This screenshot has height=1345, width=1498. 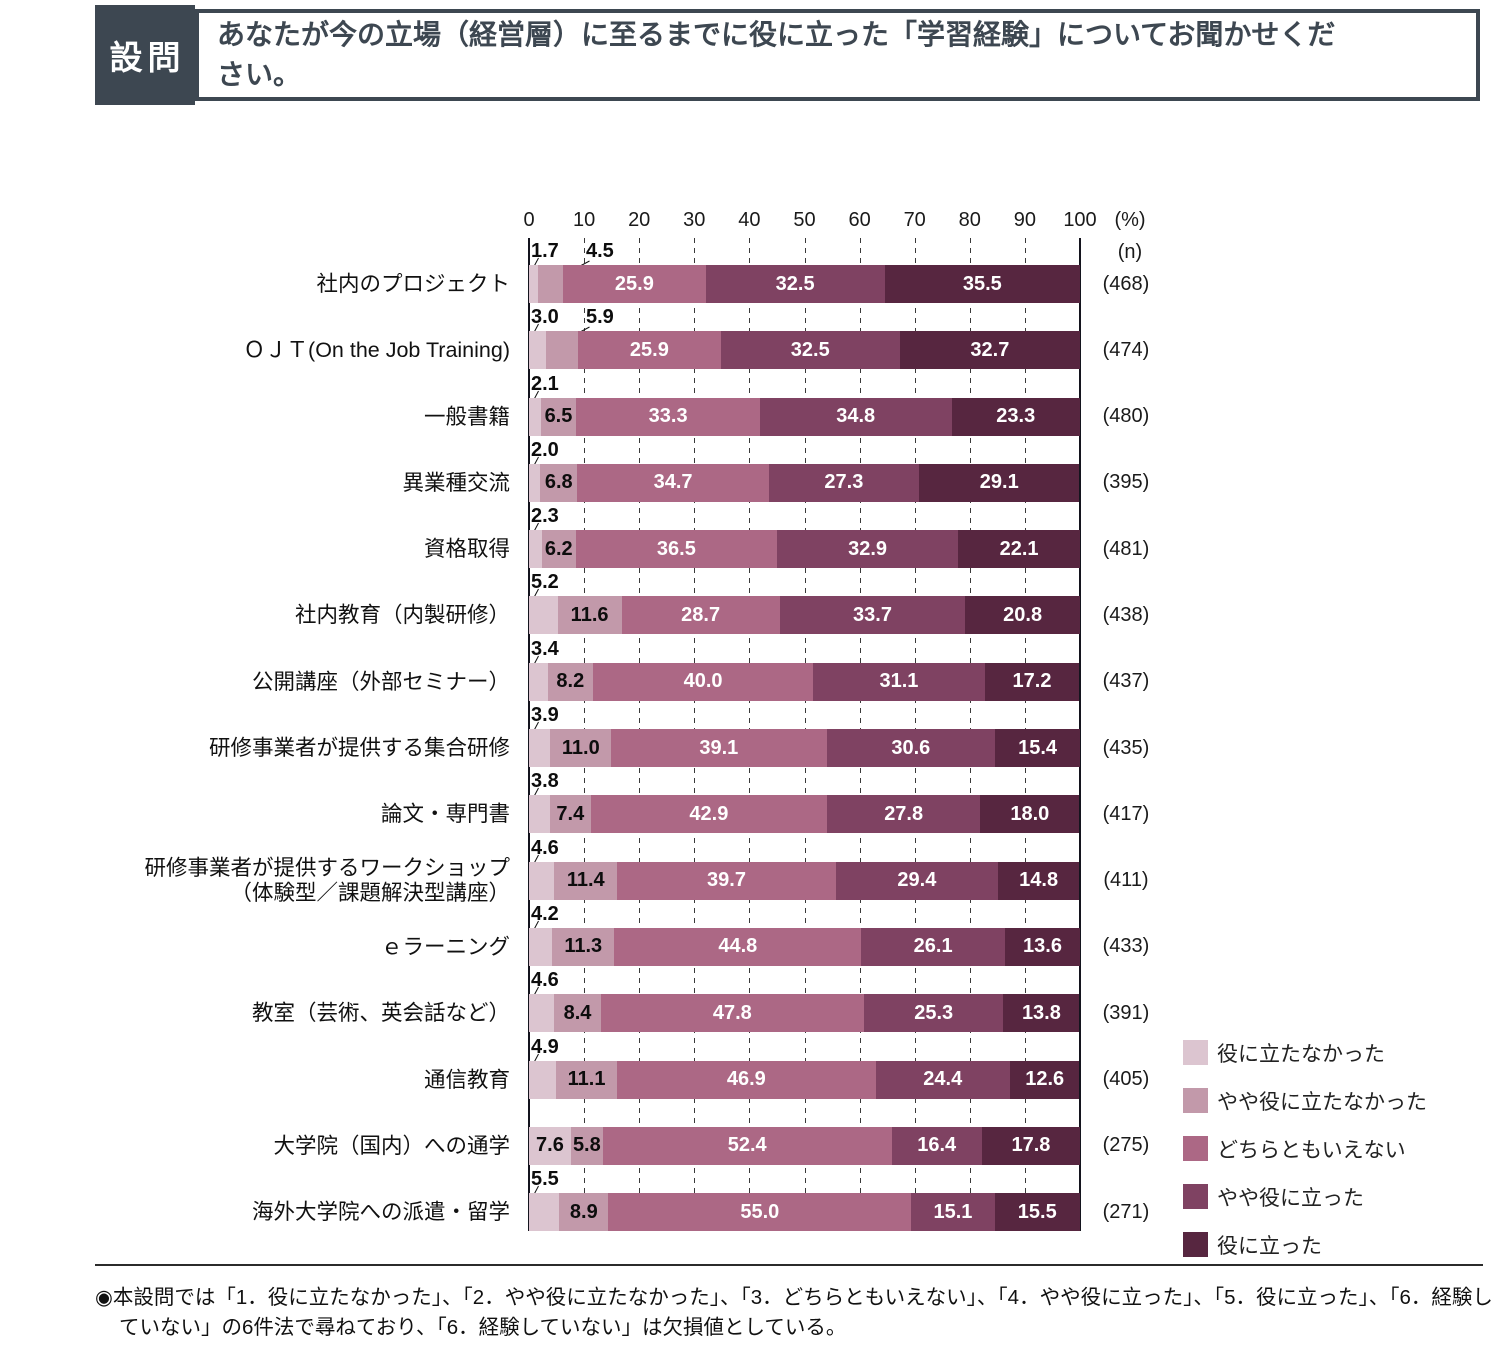 I want to click on bar-segment: 25.9, so click(x=649, y=350).